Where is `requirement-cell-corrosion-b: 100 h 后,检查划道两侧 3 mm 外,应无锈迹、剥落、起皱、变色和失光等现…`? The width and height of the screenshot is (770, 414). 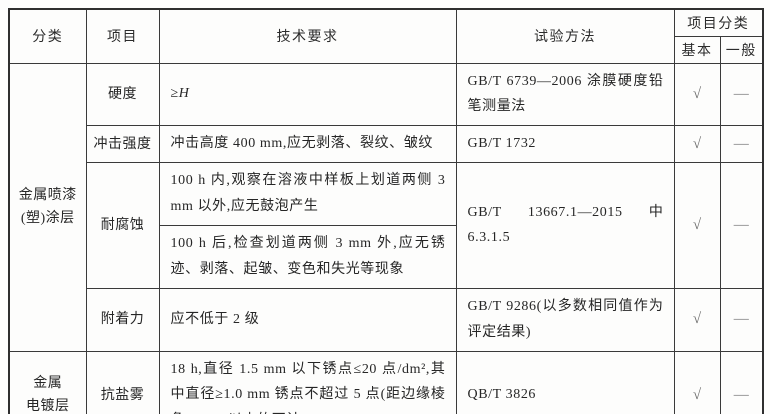
requirement-cell-corrosion-b: 100 h 后,检查划道两侧 3 mm 外,应无锈迹、剥落、起皱、变色和失光等现… is located at coordinates (307, 256).